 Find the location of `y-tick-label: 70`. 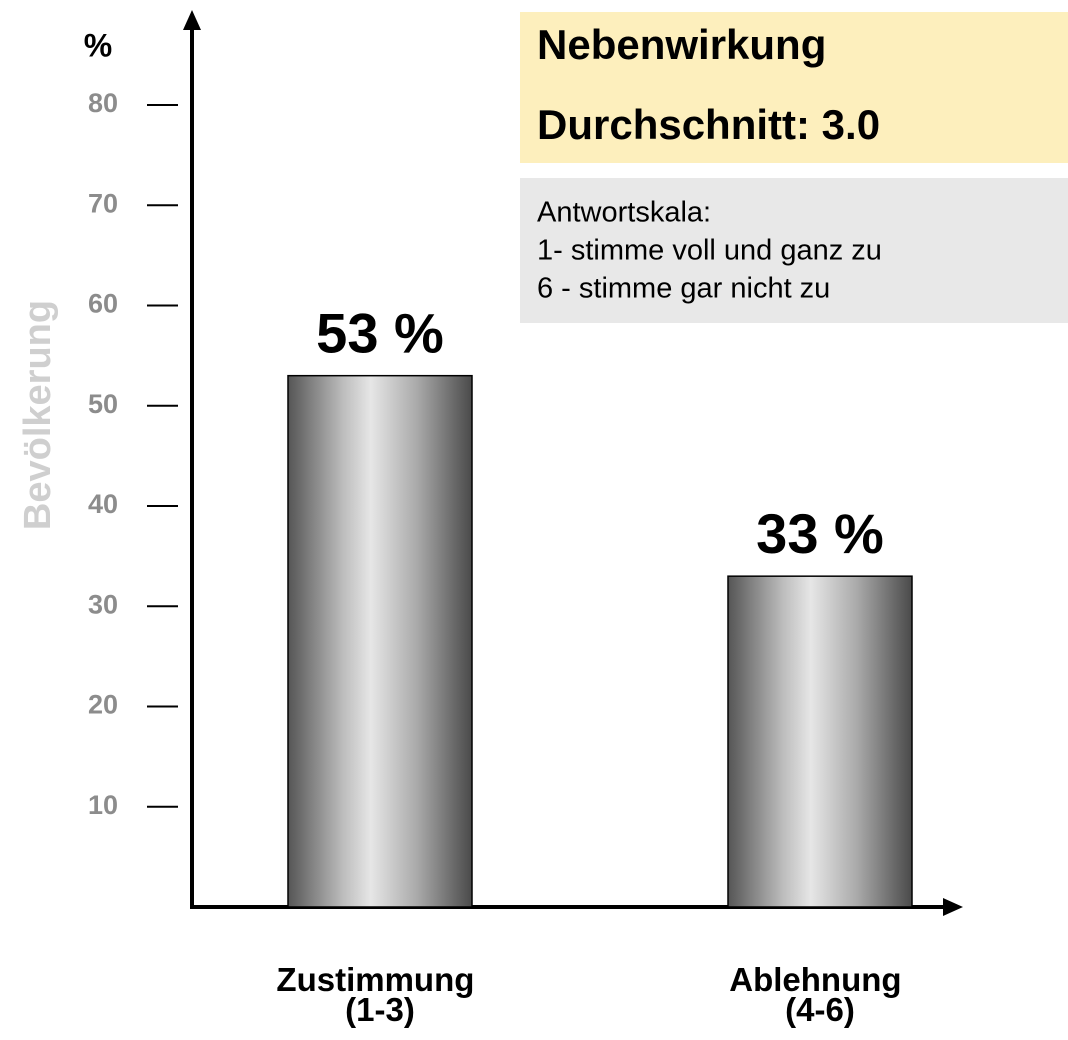

y-tick-label: 70 is located at coordinates (103, 203).